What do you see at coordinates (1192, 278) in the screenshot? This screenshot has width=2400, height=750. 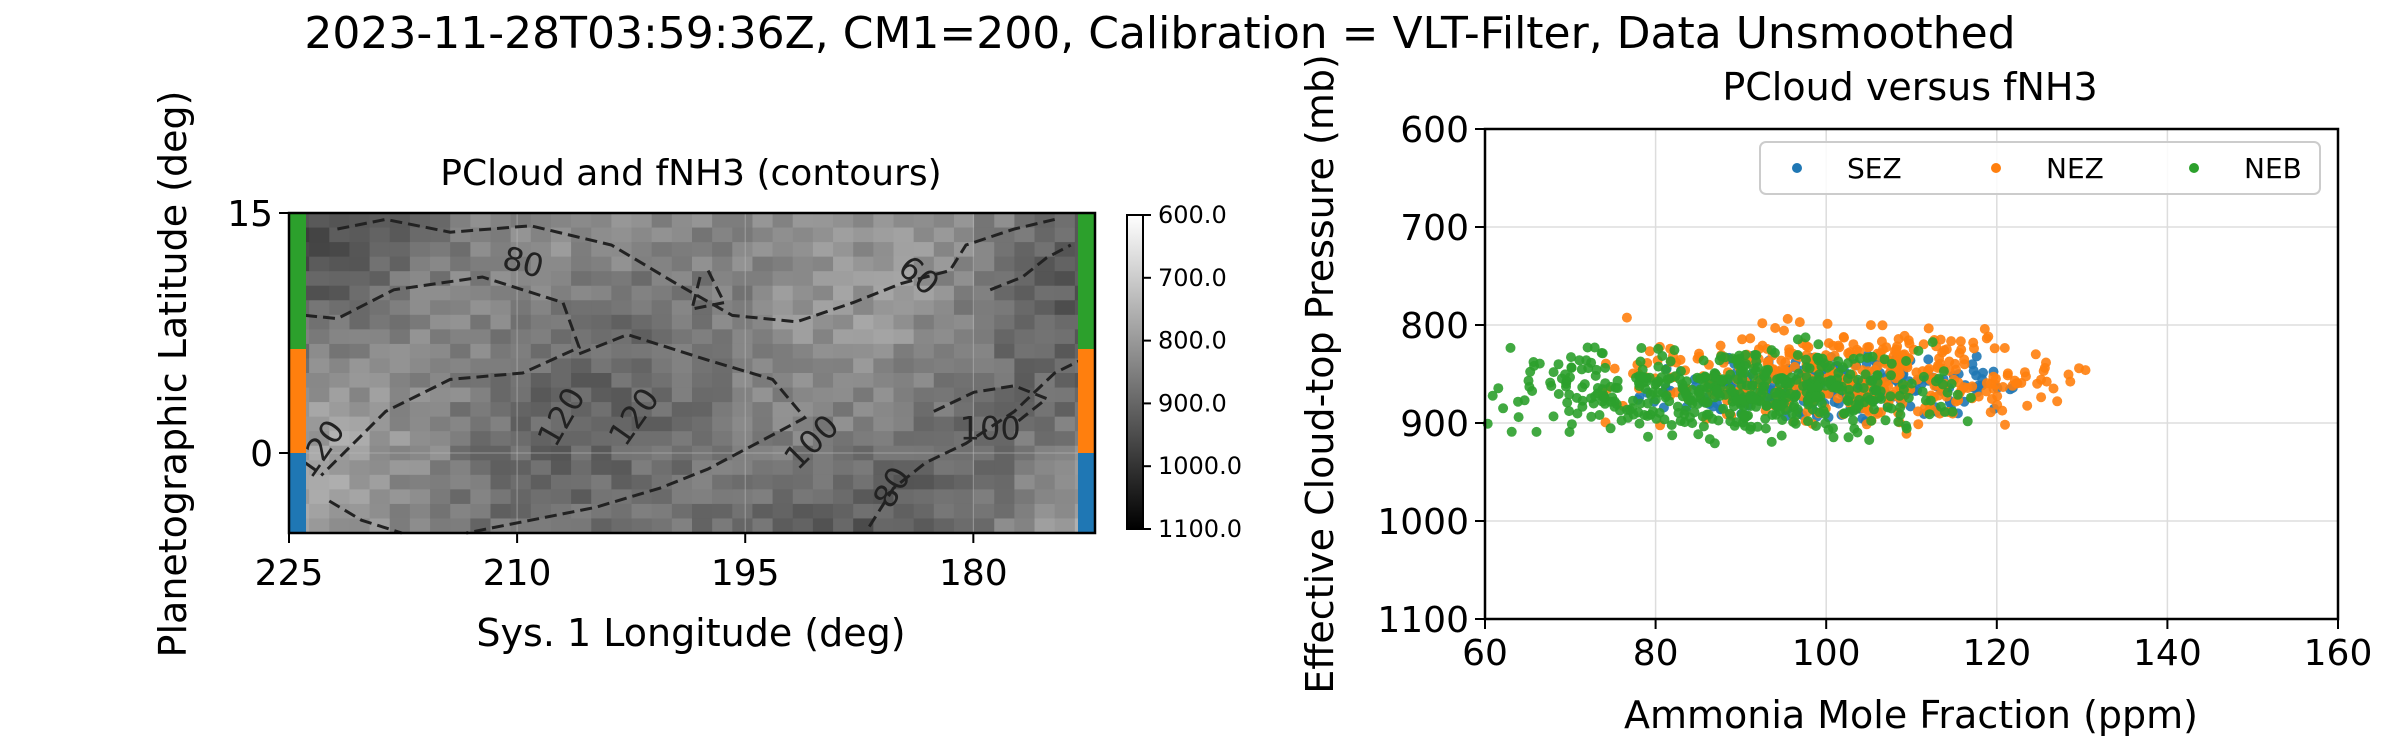 I see `colorbar-tick-label: 700.0` at bounding box center [1192, 278].